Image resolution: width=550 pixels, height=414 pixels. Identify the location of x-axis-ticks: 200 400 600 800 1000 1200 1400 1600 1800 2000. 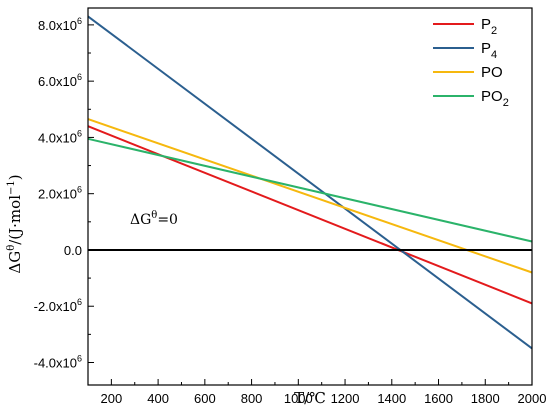
(317, 392).